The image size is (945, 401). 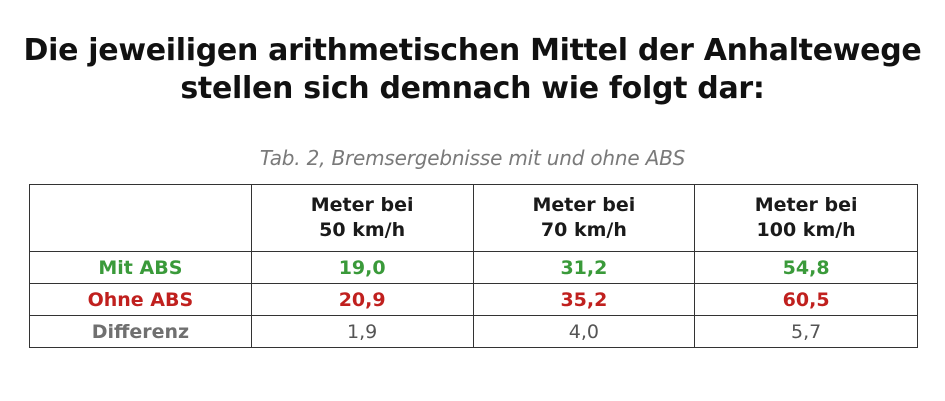 I want to click on header-50kmh: Meter bei 50 km/h, so click(x=362, y=218).